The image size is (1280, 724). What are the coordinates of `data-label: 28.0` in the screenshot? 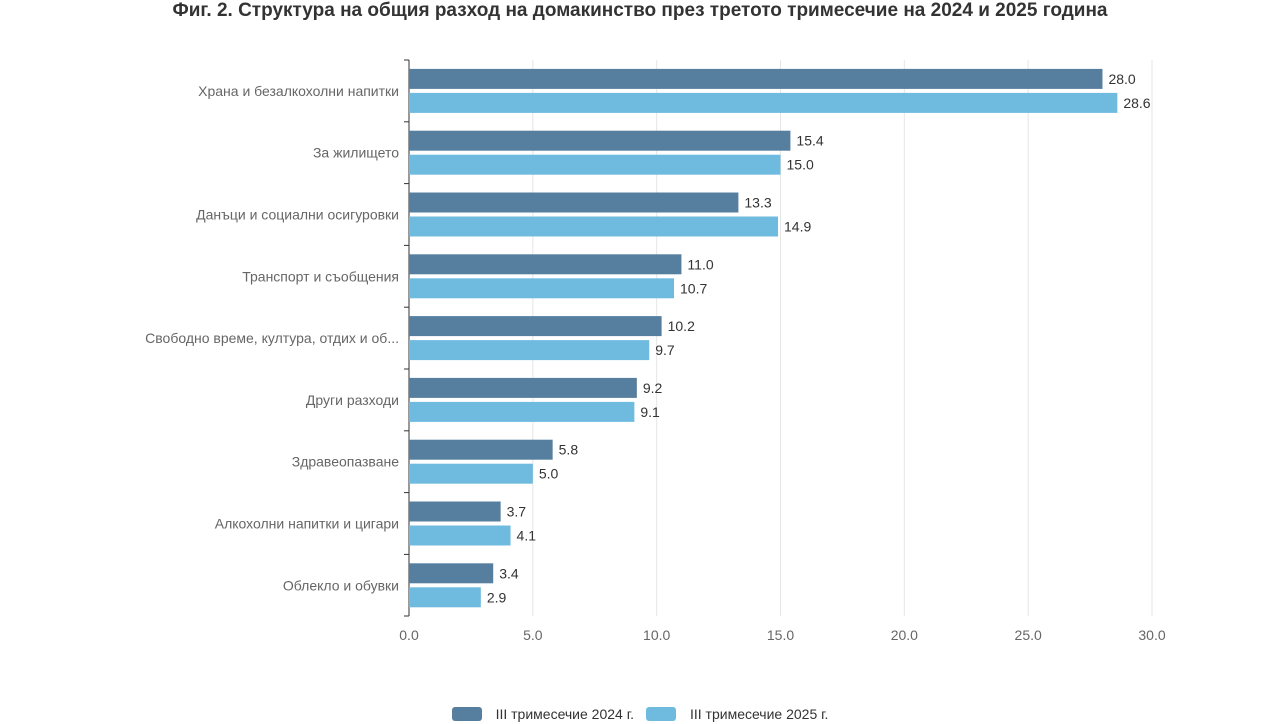 It's located at (1121, 79).